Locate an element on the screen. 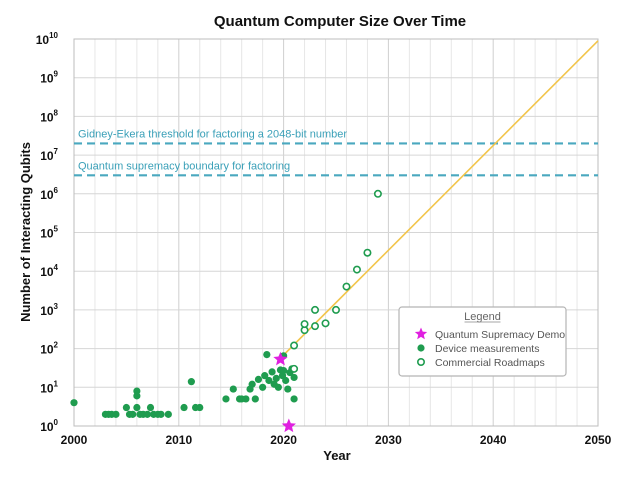 Image resolution: width=629 pixels, height=479 pixels. y-tick-label: 10⁷ is located at coordinates (49, 155).